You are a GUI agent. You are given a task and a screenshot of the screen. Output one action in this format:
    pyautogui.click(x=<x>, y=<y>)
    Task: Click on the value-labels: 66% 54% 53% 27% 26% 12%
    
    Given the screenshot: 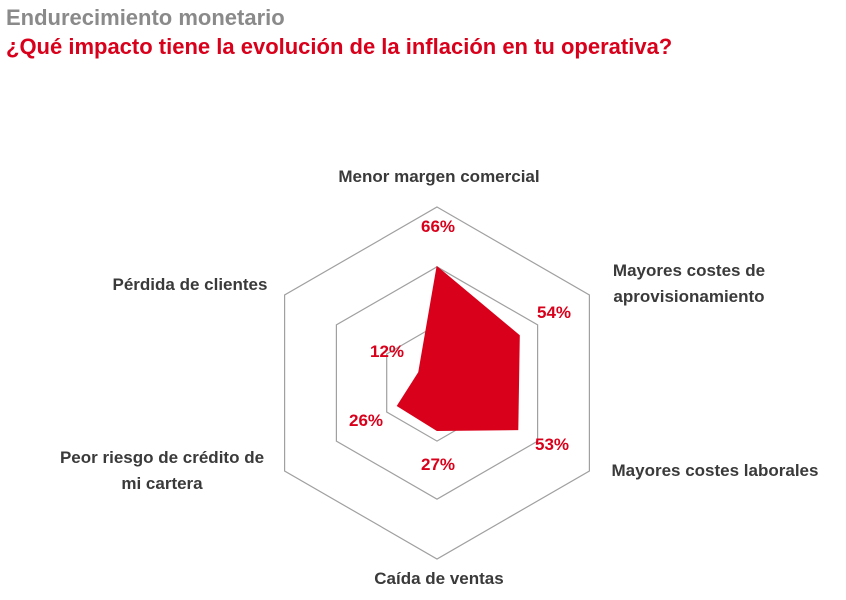 What is the action you would take?
    pyautogui.click(x=460, y=345)
    